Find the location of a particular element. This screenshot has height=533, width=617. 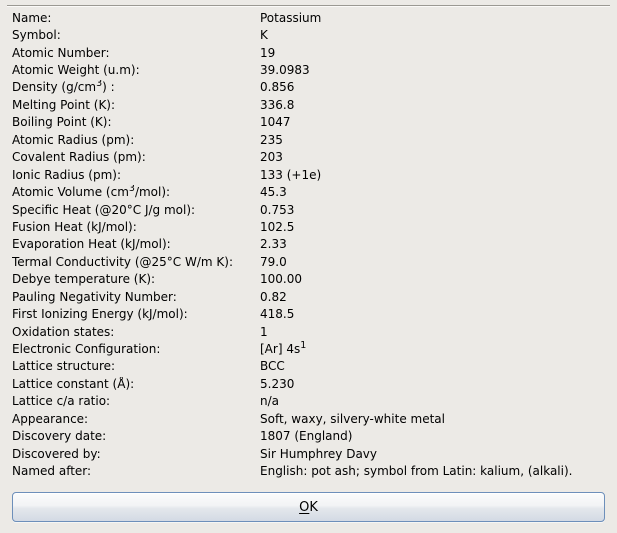

property-value: 102.5 is located at coordinates (277, 226).